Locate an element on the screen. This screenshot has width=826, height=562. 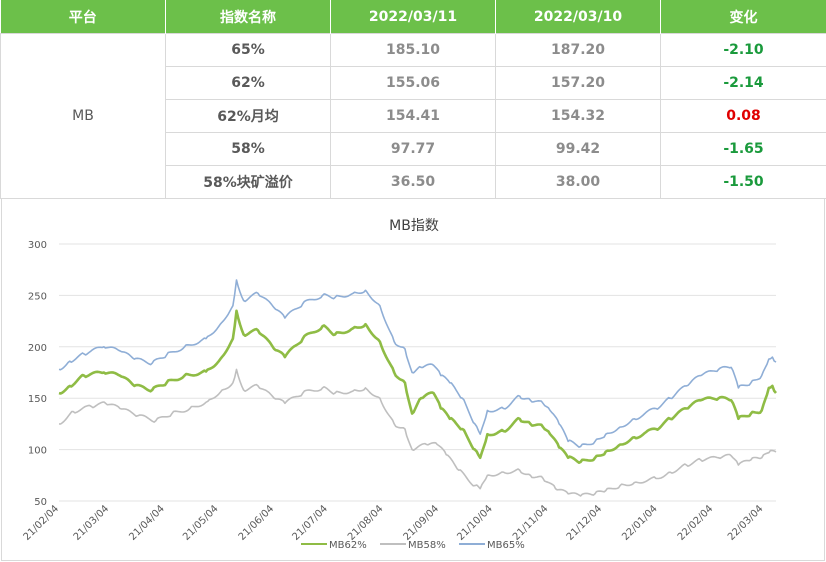
date-2-value: 157.20 is located at coordinates (578, 83).